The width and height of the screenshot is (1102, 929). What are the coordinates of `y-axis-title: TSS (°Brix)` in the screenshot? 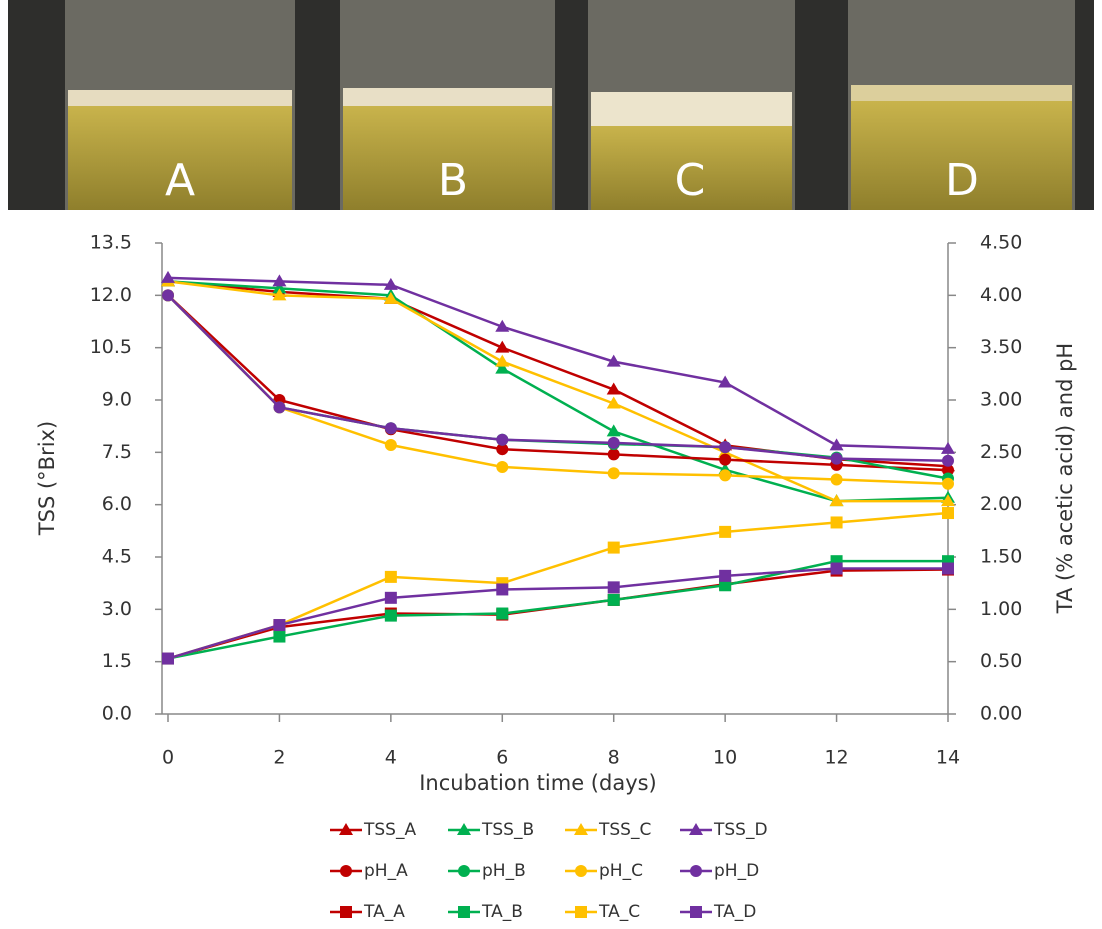 It's located at (47, 478).